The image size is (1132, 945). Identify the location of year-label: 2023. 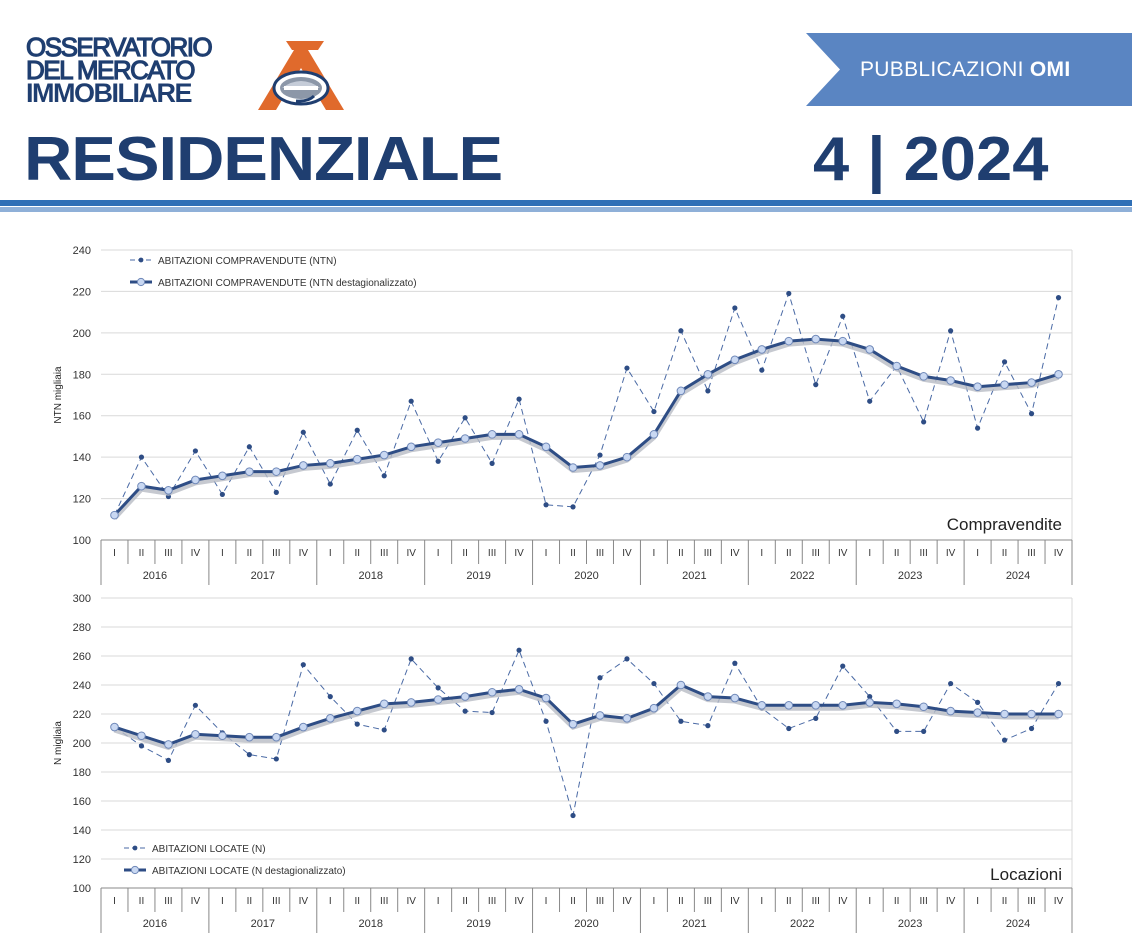
(910, 924).